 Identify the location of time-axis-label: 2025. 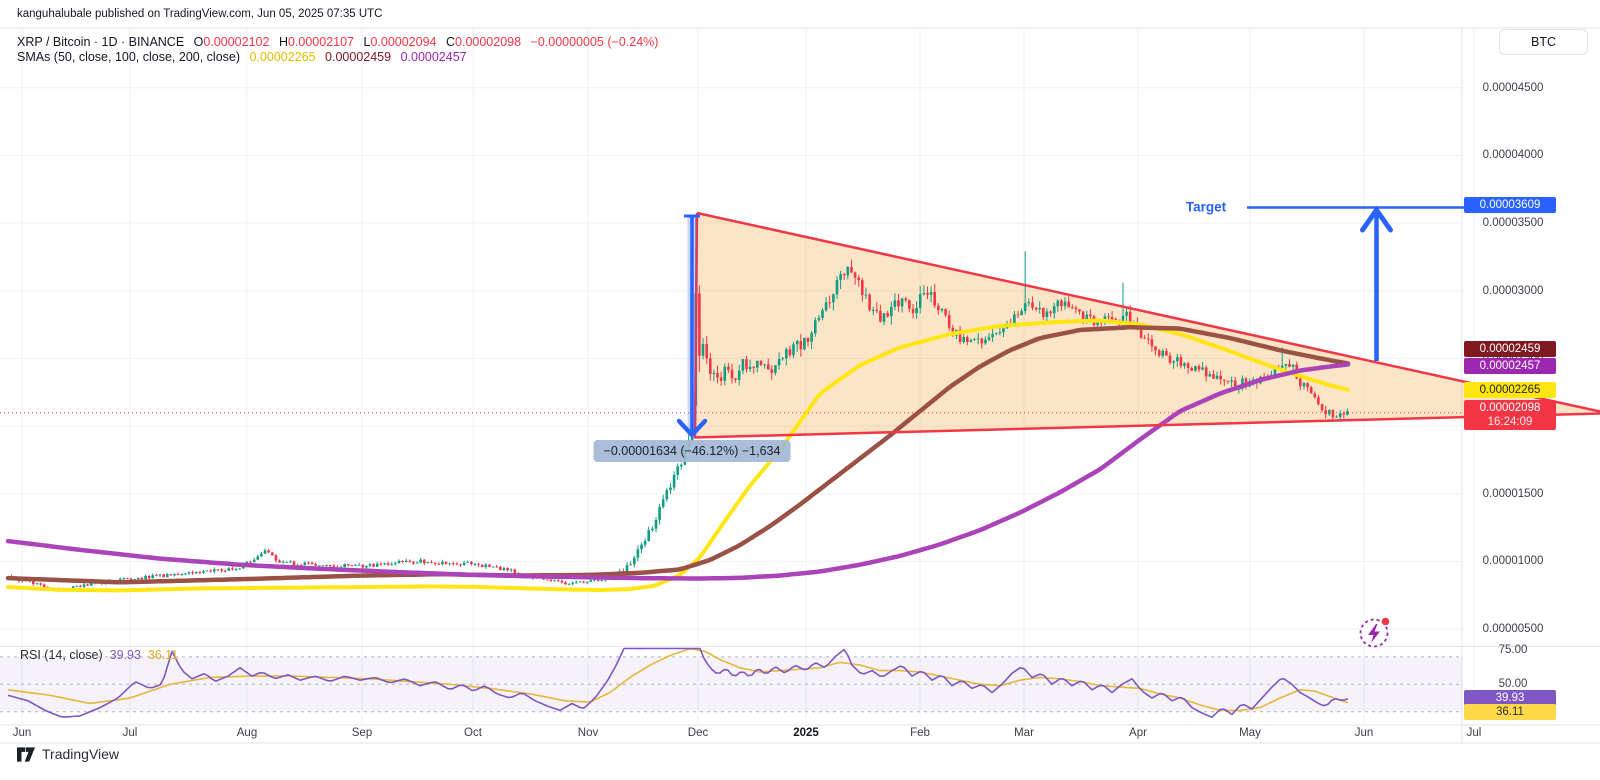
(806, 733).